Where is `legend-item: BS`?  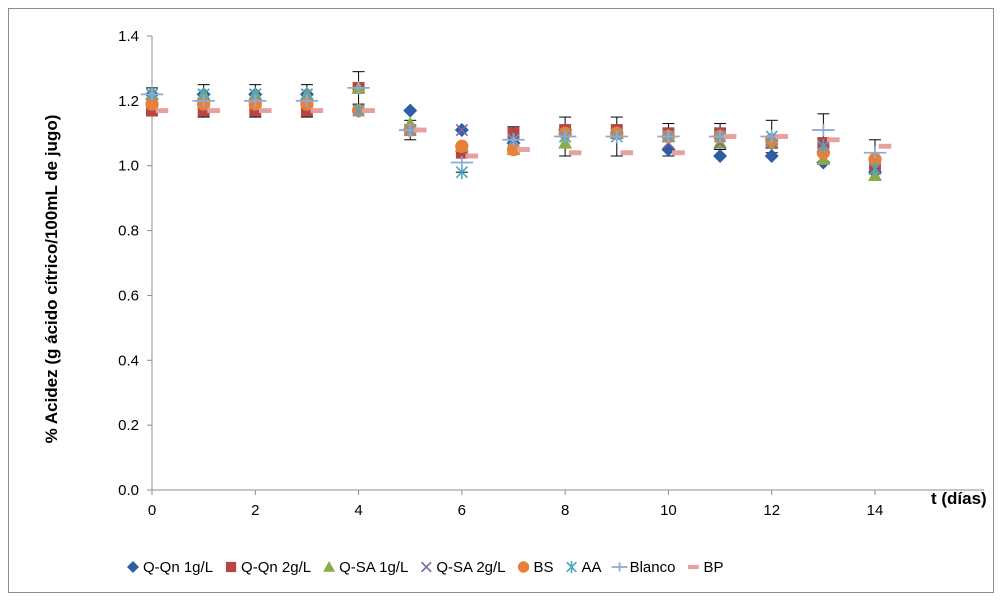
legend-item: BS is located at coordinates (535, 567).